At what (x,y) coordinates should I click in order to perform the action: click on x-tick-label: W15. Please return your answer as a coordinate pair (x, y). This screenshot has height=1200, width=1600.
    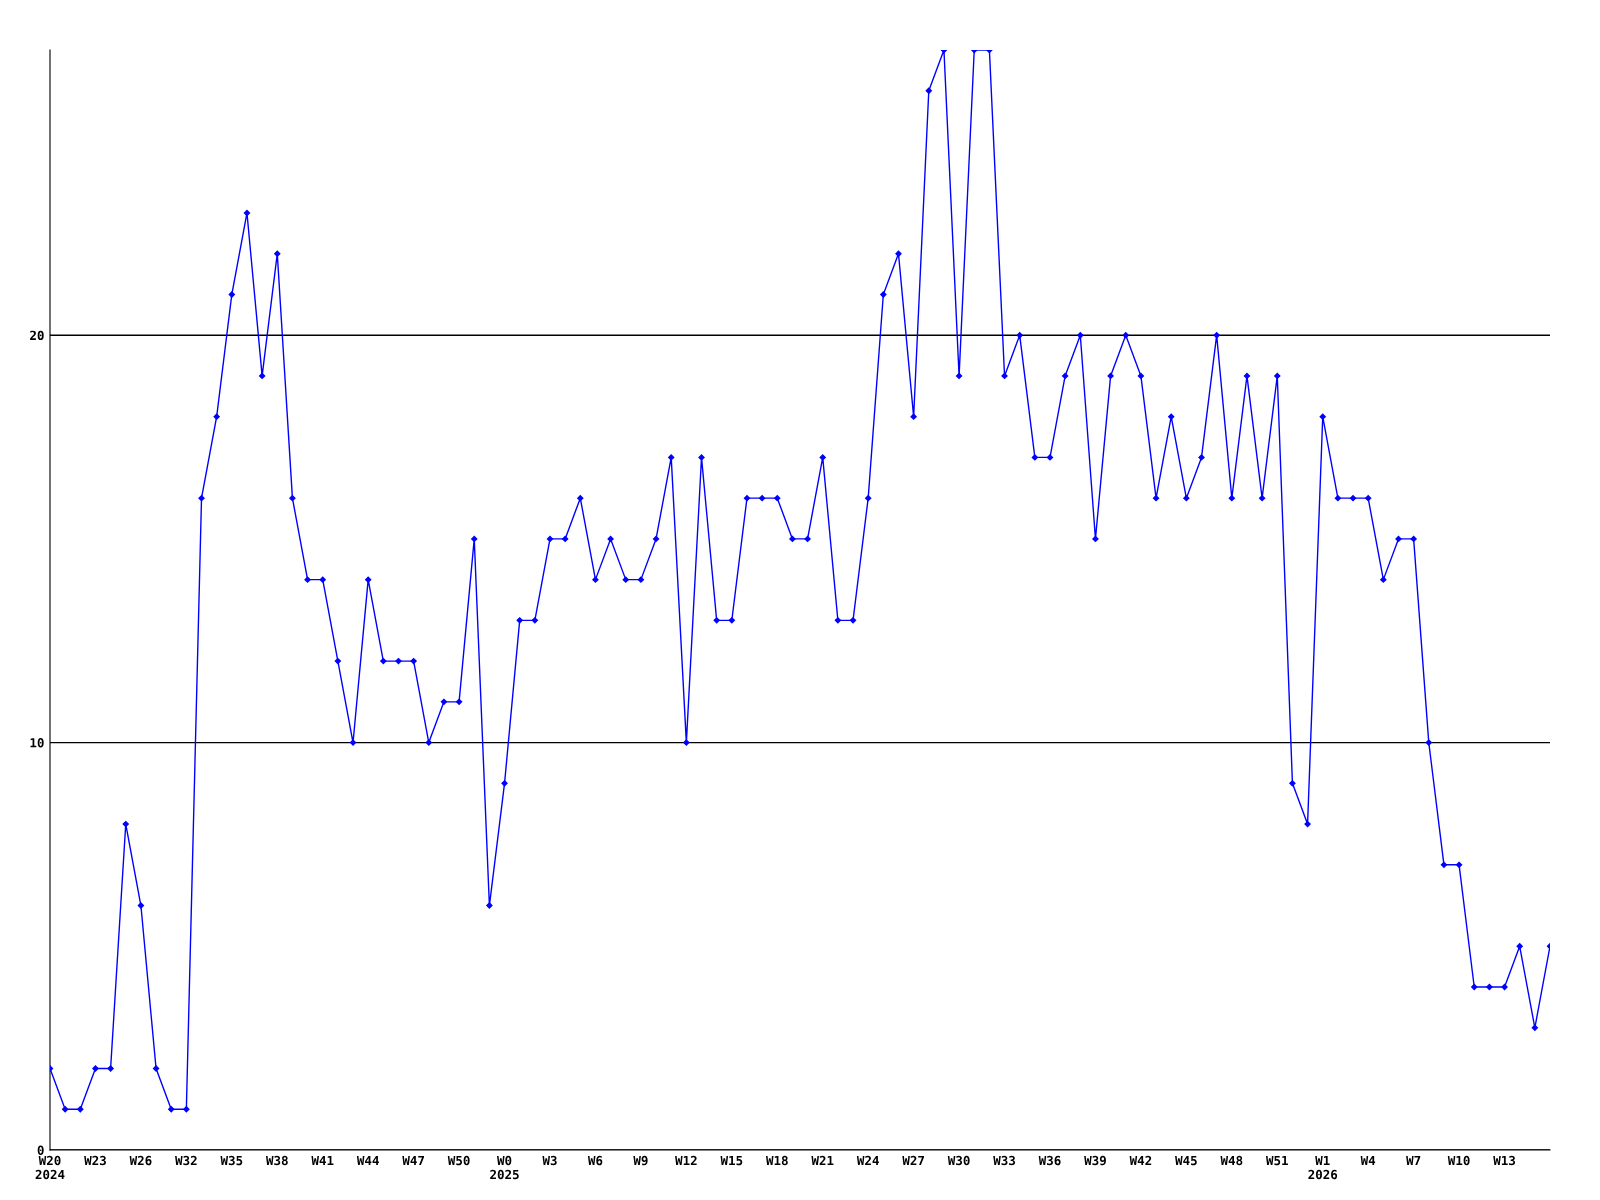
    Looking at the image, I should click on (731, 1160).